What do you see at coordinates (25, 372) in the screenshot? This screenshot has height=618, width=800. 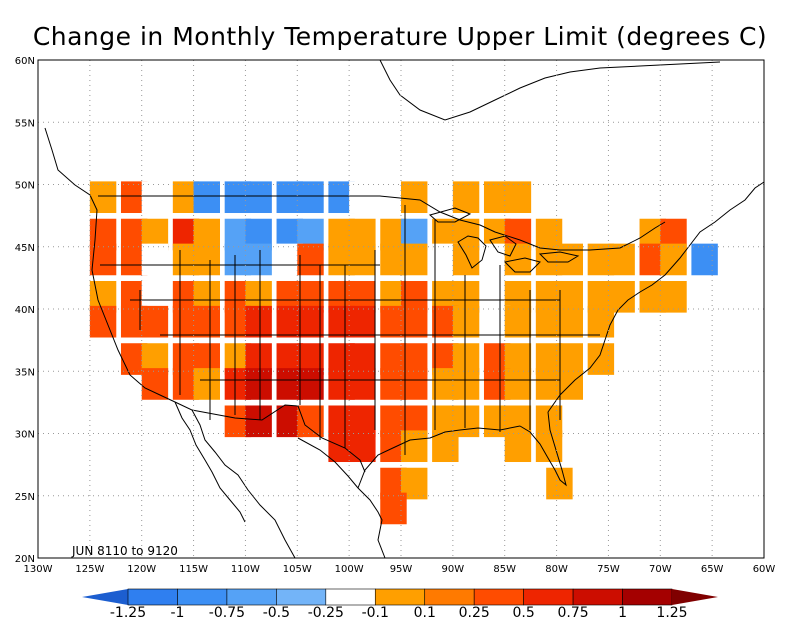 I see `lat-tick-label: 35N` at bounding box center [25, 372].